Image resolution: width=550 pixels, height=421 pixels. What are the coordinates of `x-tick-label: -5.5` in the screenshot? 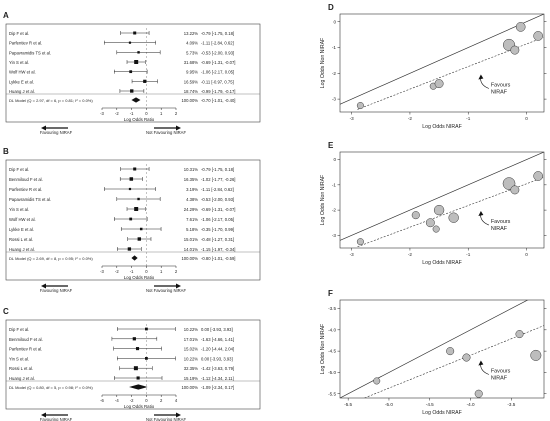 It's located at (348, 404).